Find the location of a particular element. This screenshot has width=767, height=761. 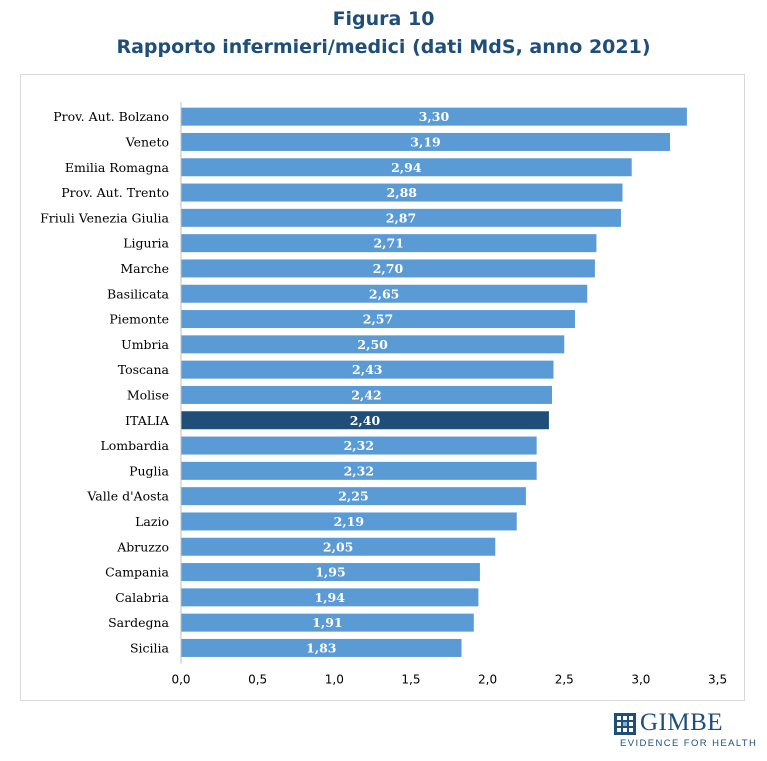

category-label: Campania is located at coordinates (137, 572).